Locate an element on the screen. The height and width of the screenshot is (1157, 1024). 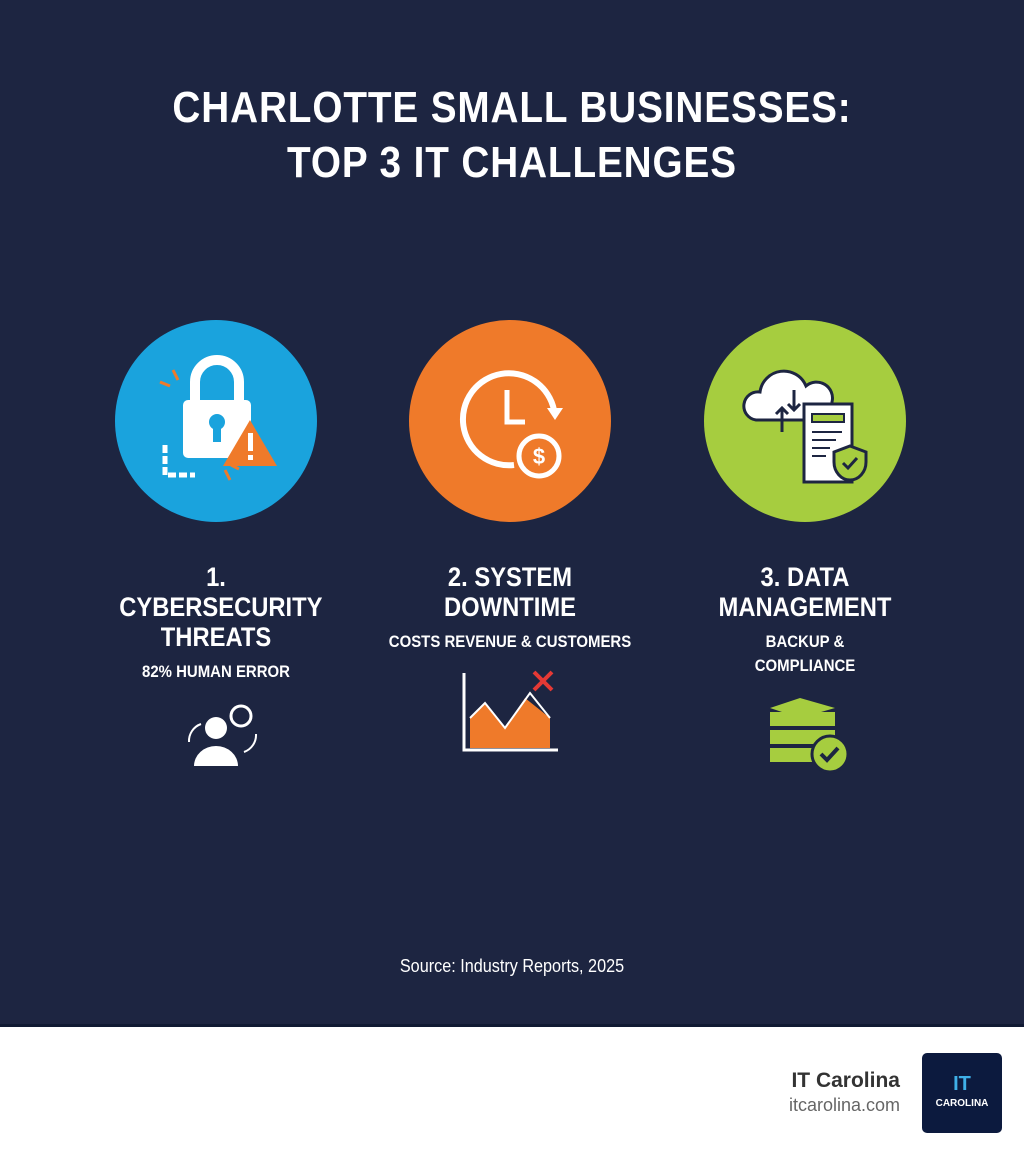
cybersecurity-circle is located at coordinates (216, 421).